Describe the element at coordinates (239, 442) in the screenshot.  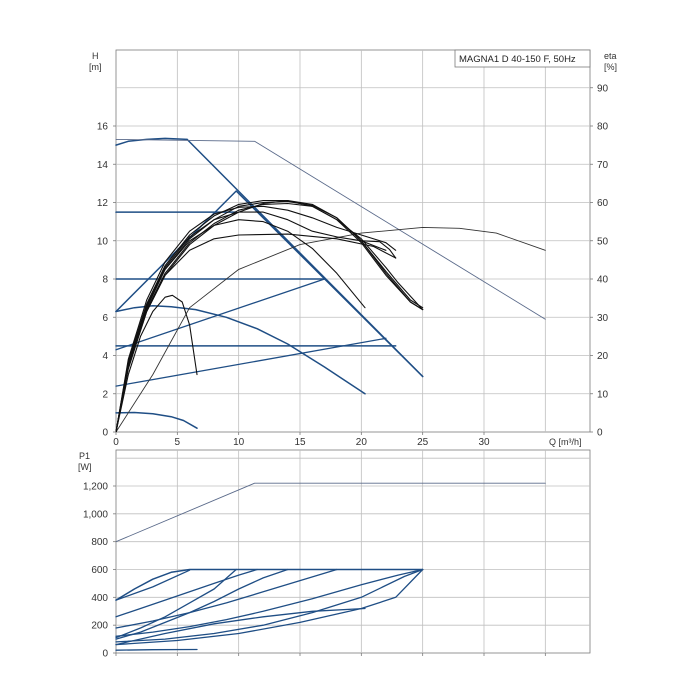
I see `flow-tick-label: 10` at that location.